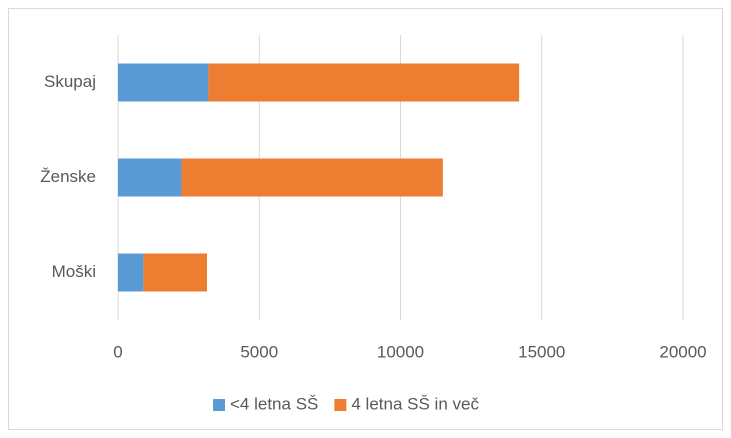 The height and width of the screenshot is (438, 731). Describe the element at coordinates (541, 351) in the screenshot. I see `x-tick-label: 15000` at that location.